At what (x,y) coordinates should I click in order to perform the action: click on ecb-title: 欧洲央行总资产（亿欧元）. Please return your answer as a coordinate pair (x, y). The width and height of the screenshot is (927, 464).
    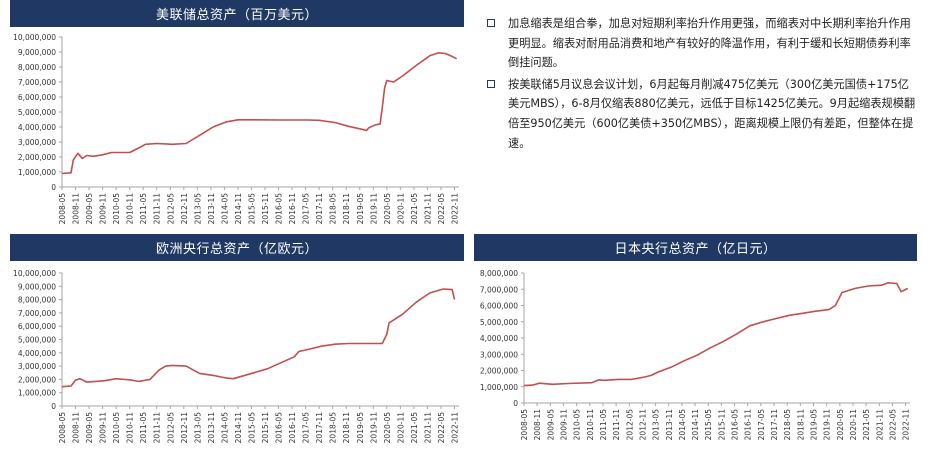
    Looking at the image, I should click on (237, 247).